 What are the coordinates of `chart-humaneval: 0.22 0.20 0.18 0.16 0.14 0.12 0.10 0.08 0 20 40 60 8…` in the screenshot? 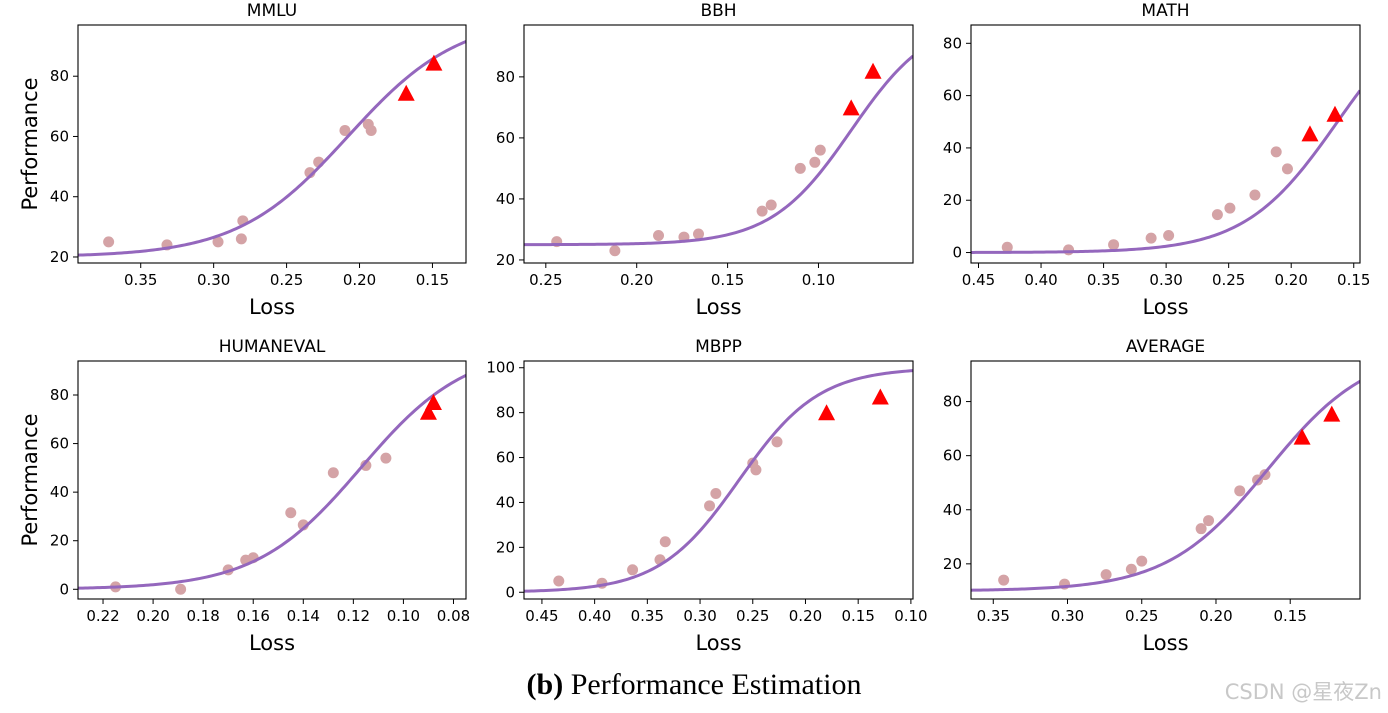 It's located at (244, 496).